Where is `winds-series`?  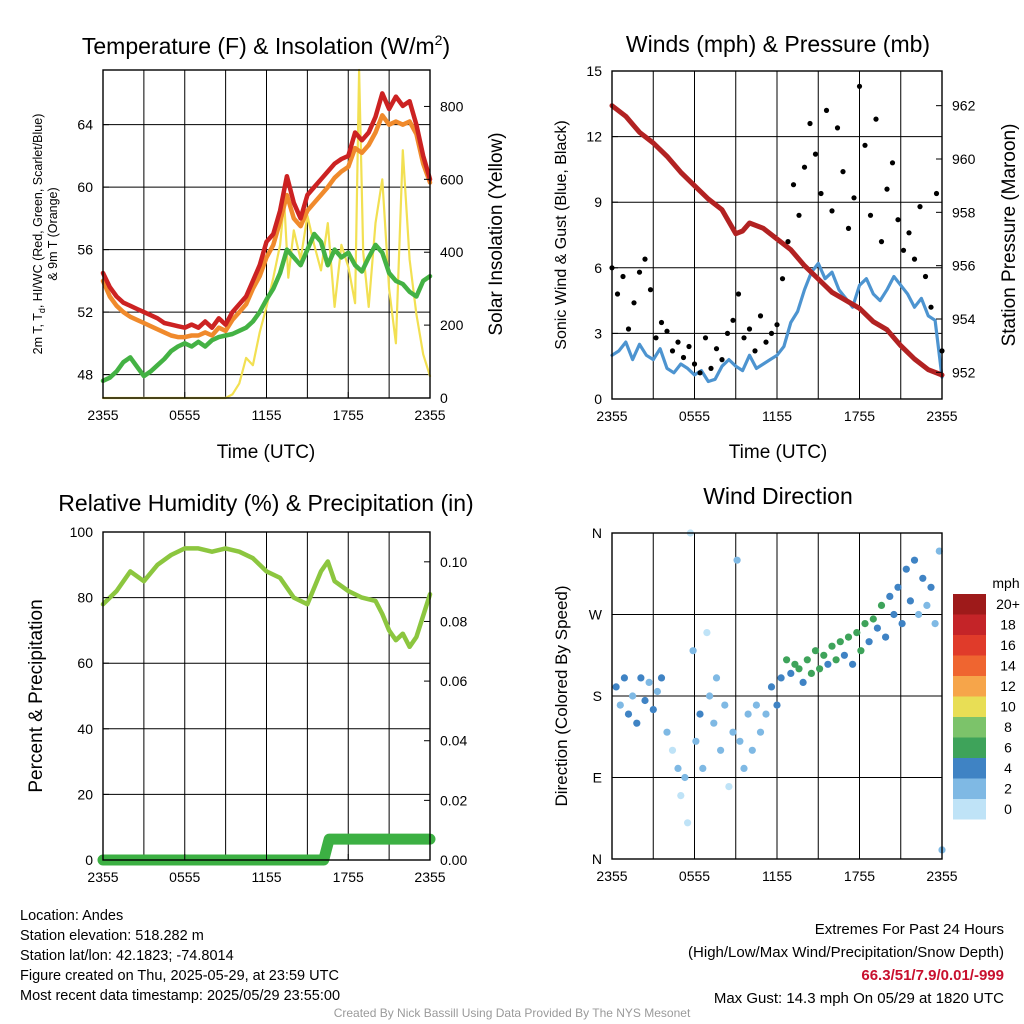 winds-series is located at coordinates (777, 233).